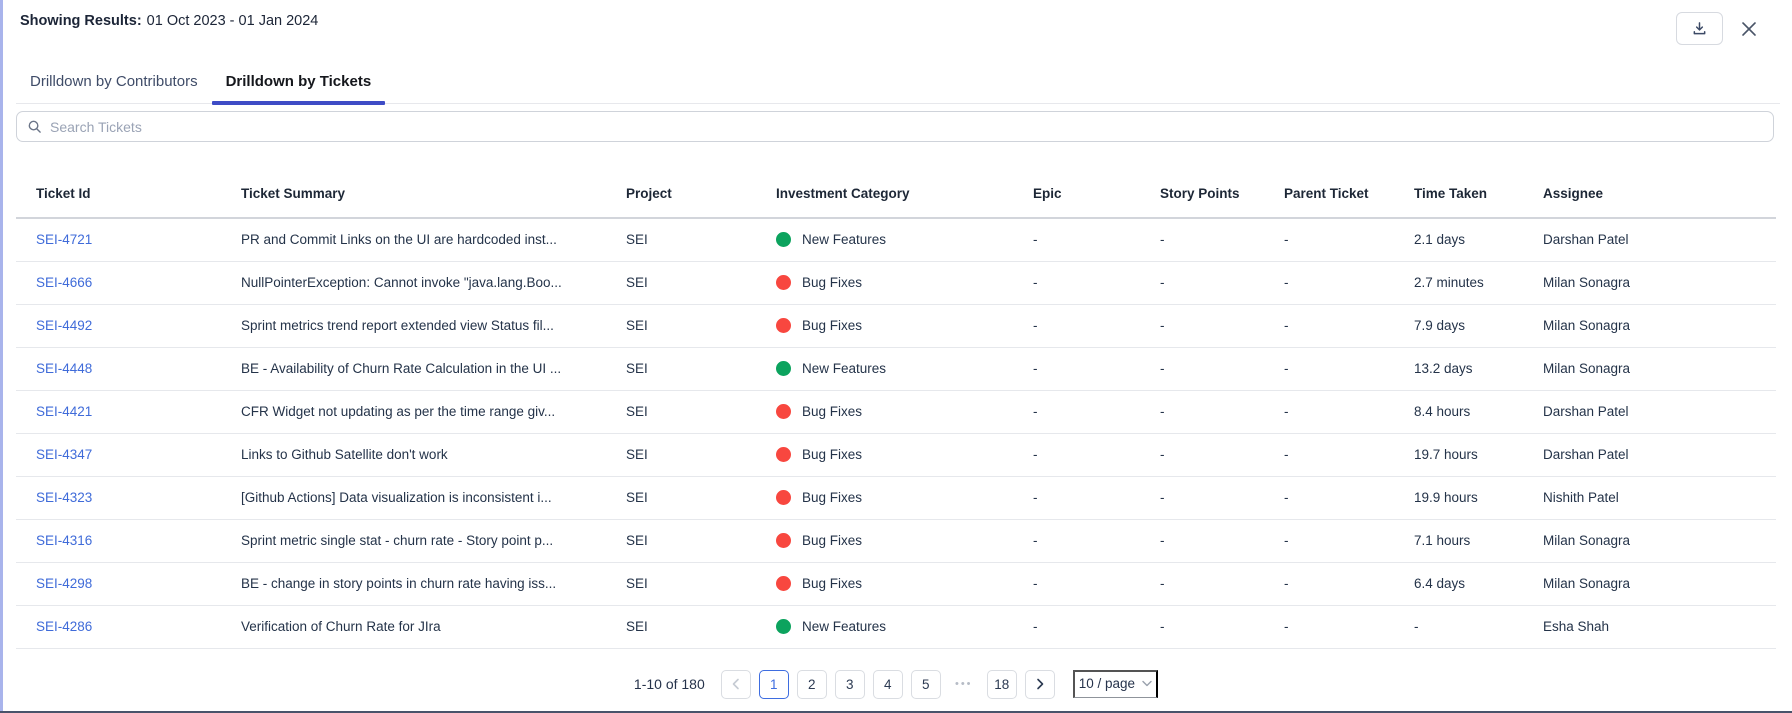 The width and height of the screenshot is (1792, 713). Describe the element at coordinates (811, 684) in the screenshot. I see `page-button-2: 2` at that location.